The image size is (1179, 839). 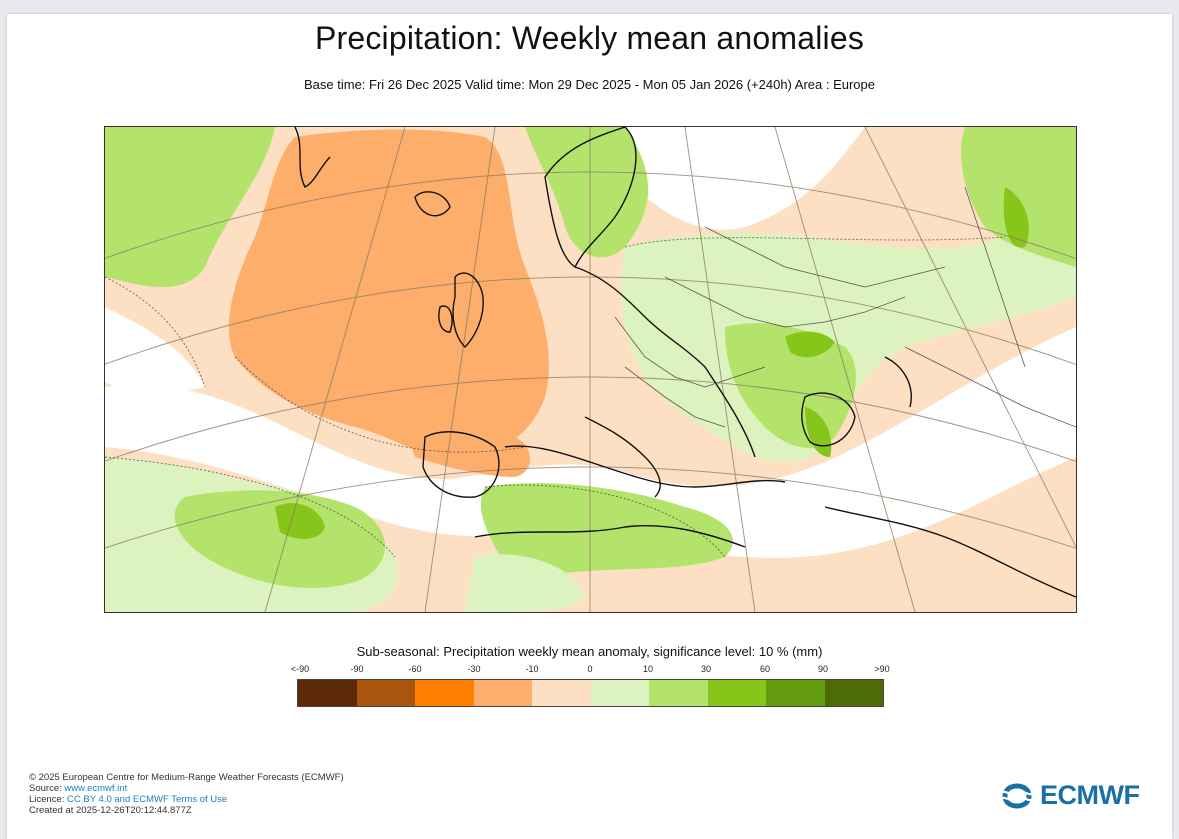 What do you see at coordinates (47, 788) in the screenshot?
I see `source-label: Source:` at bounding box center [47, 788].